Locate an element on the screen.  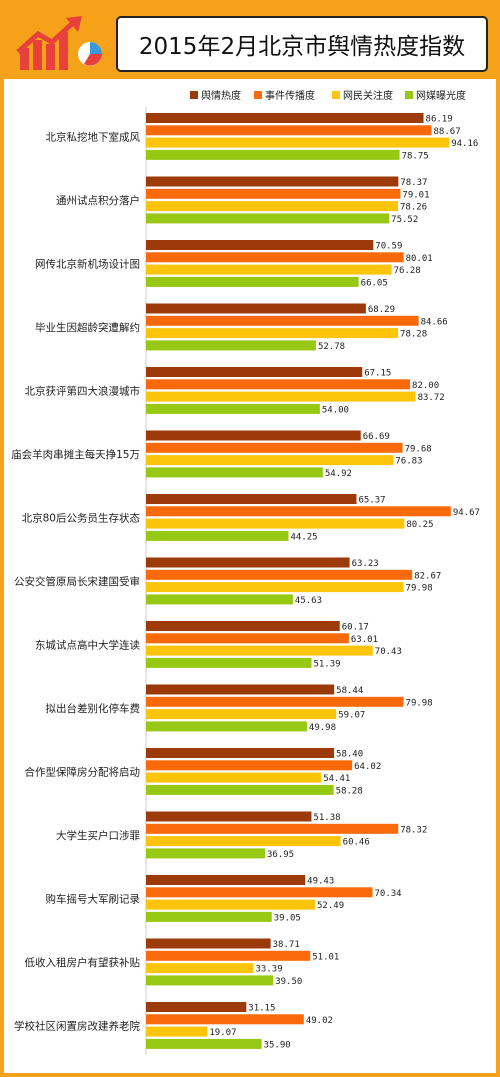
category-group: 北京80后公务员生存状态 65.37 94.67 80.25 44.25 is located at coordinates (251, 518).